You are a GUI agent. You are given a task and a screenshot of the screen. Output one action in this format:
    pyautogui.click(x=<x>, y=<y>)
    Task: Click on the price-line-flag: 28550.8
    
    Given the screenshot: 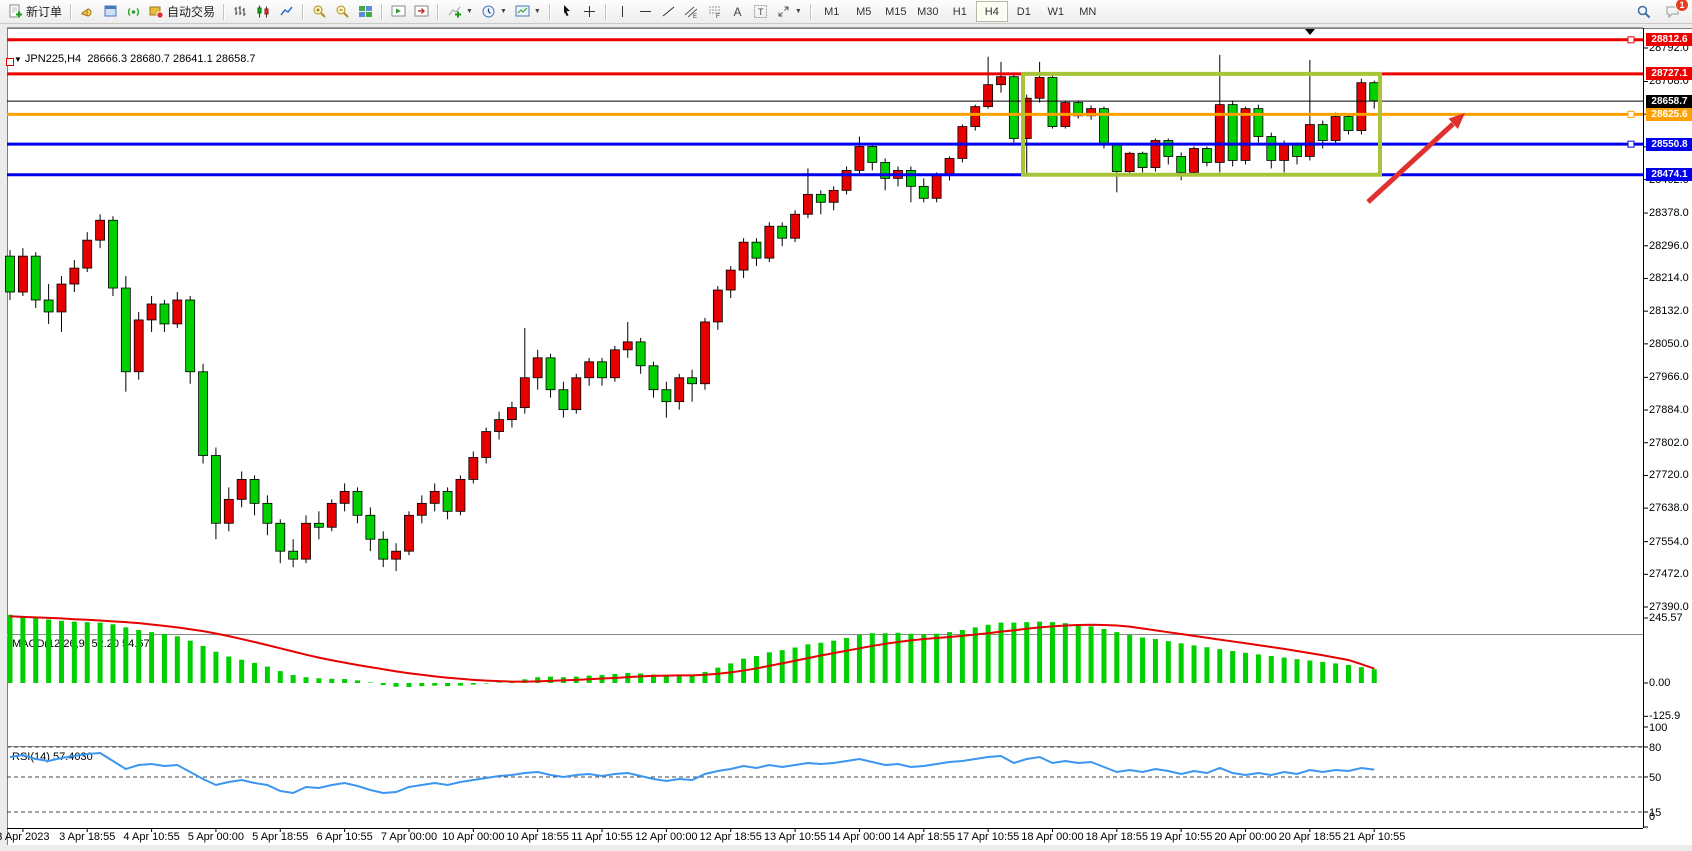 What is the action you would take?
    pyautogui.click(x=1669, y=144)
    